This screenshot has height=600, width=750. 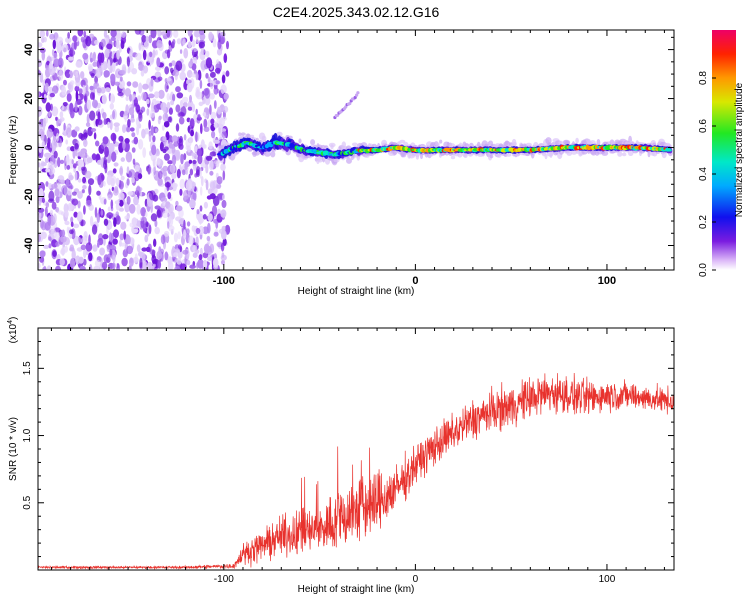 I want to click on y-tick-label: 40, so click(x=29, y=49).